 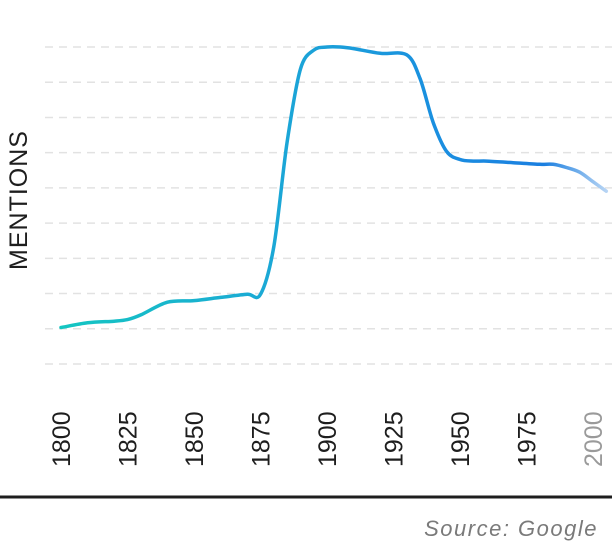 I want to click on x-tick-label: 1825, so click(x=129, y=439).